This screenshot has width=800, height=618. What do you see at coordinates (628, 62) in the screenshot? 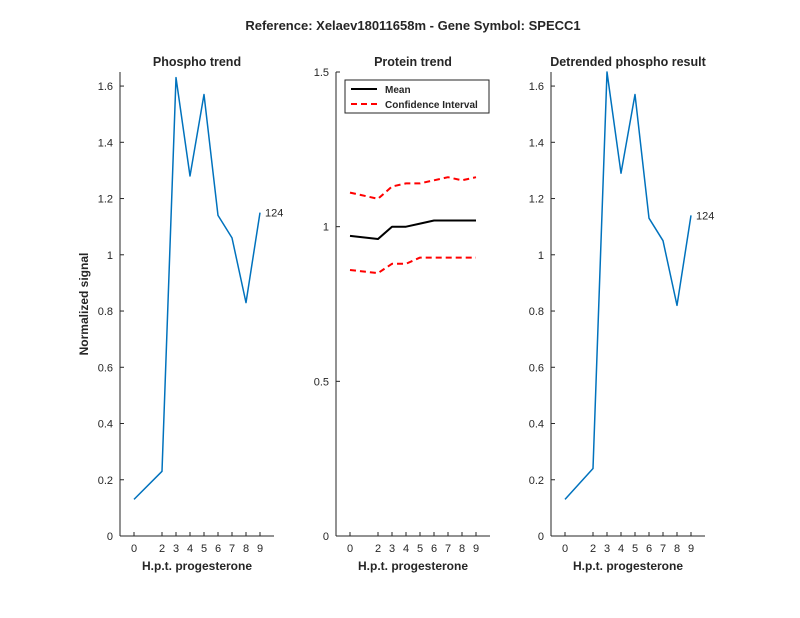
I see `panel-title: Detrended phospho result` at bounding box center [628, 62].